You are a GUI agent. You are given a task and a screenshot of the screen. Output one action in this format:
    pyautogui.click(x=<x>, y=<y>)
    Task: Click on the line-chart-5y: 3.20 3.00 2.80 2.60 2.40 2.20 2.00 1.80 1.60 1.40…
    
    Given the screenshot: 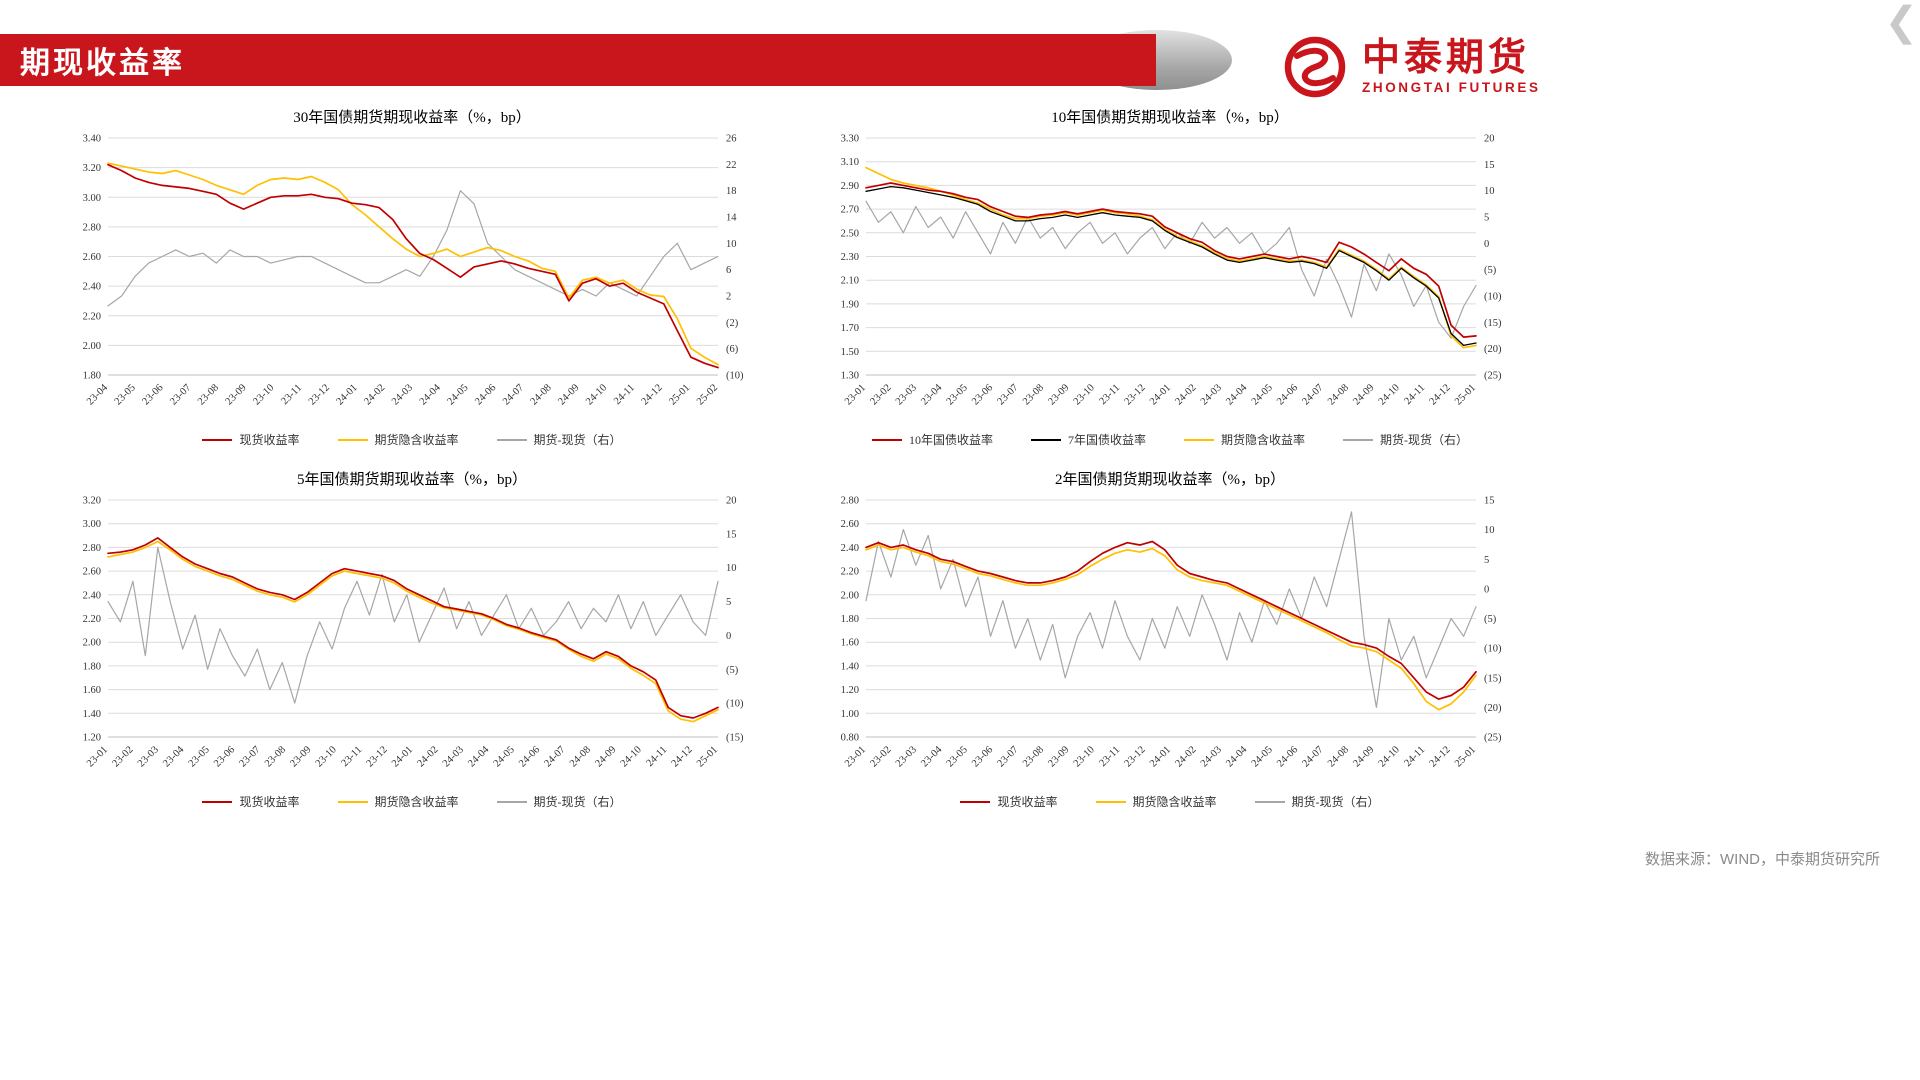 What is the action you would take?
    pyautogui.click(x=413, y=633)
    